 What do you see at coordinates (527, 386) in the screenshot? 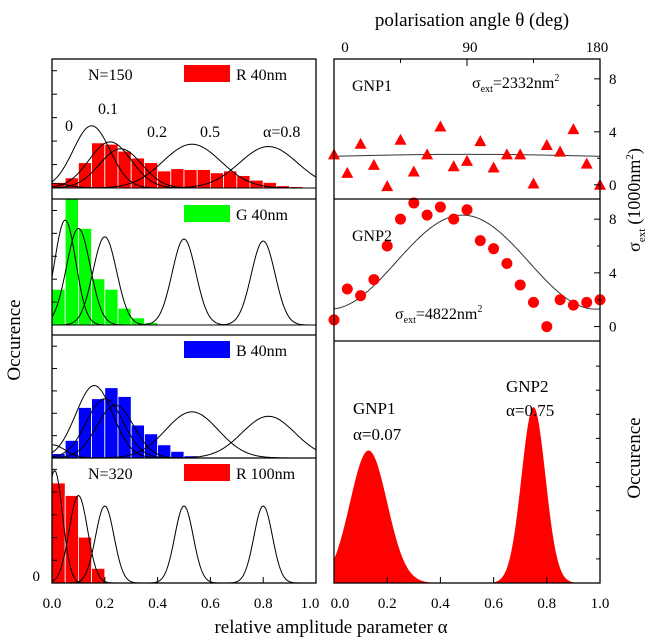
I see `dist-gnp2-label: GNP2` at bounding box center [527, 386].